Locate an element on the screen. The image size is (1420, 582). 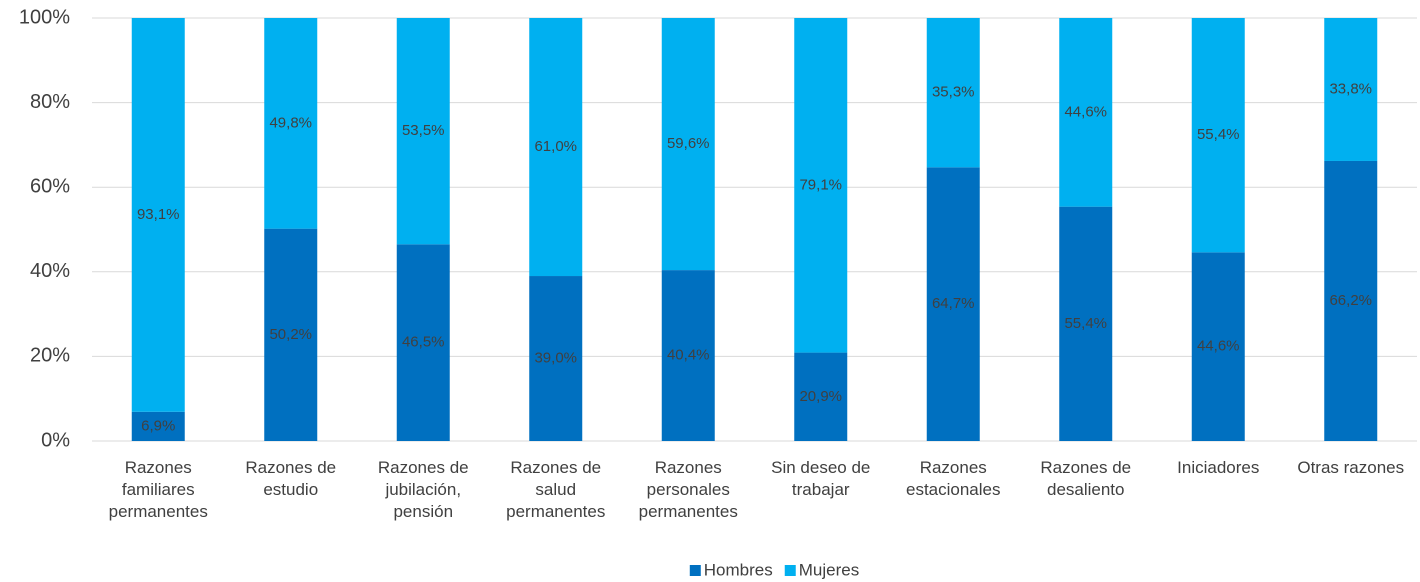
value-label: 33,8% is located at coordinates (1350, 88).